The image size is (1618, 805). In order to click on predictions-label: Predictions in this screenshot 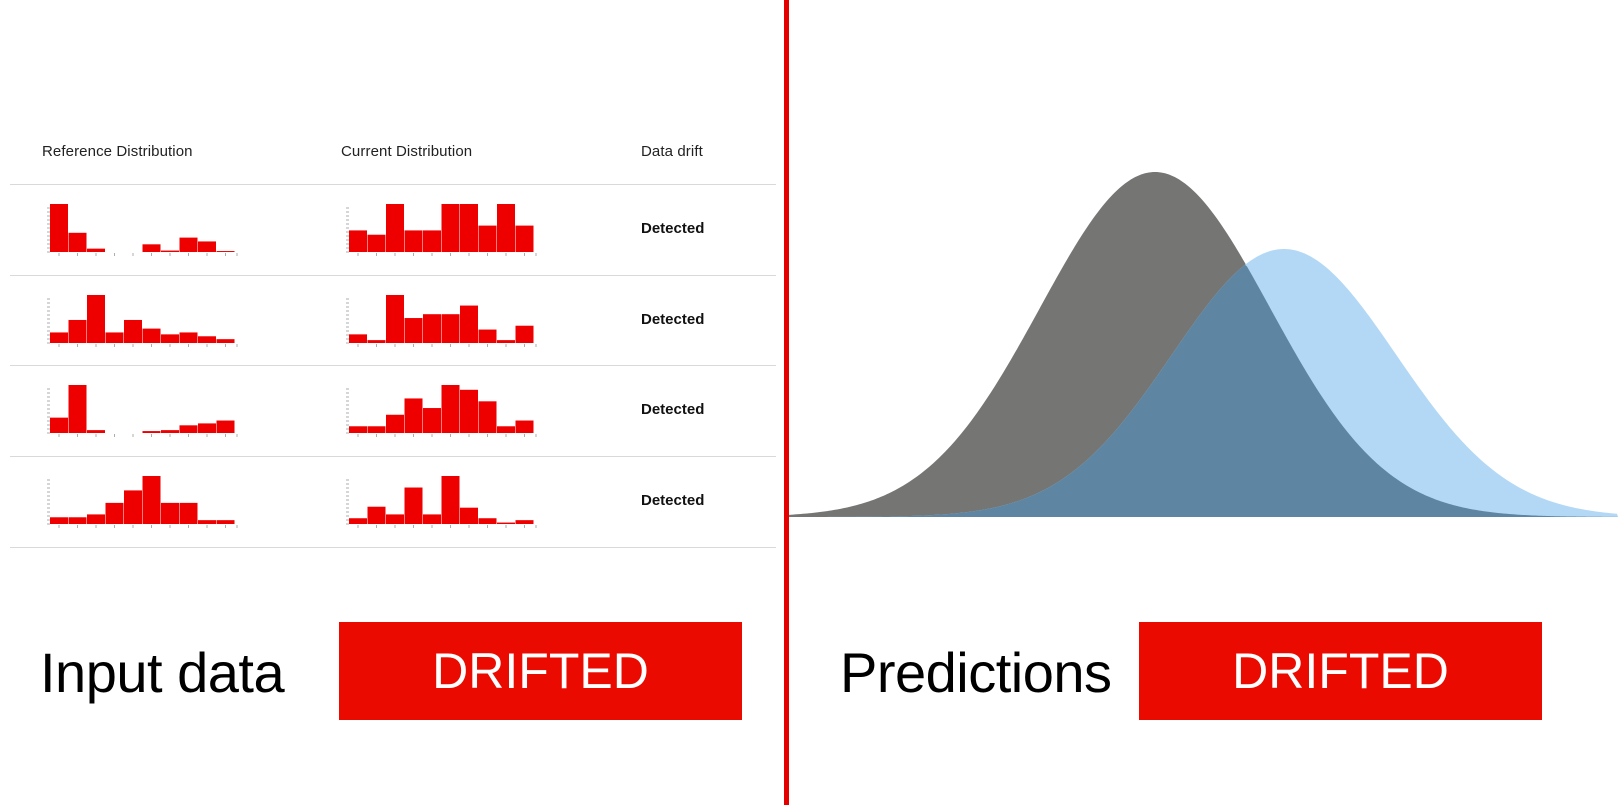, I will do `click(976, 672)`.